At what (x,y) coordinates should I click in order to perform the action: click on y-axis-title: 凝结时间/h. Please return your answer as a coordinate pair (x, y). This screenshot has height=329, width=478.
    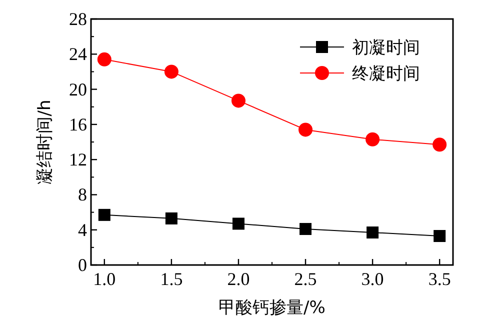
    Looking at the image, I should click on (45, 142).